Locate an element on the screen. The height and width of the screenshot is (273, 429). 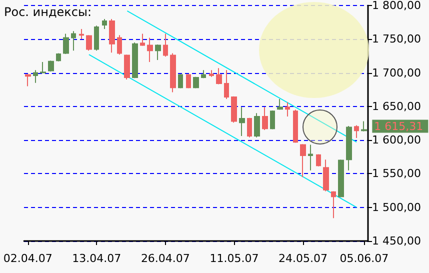
annotation: 1 615,31 is located at coordinates (399, 126).